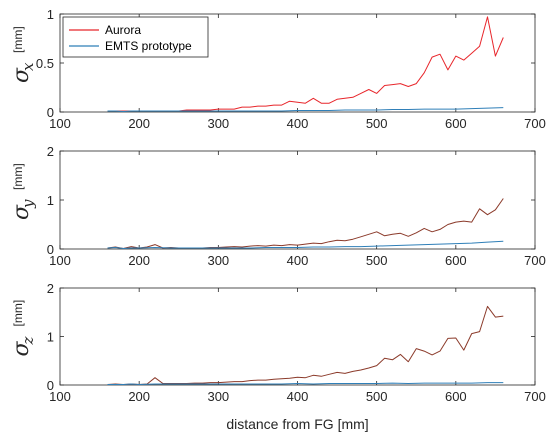  Describe the element at coordinates (297, 424) in the screenshot. I see `x-axis-label: distance from FG [mm]` at that location.